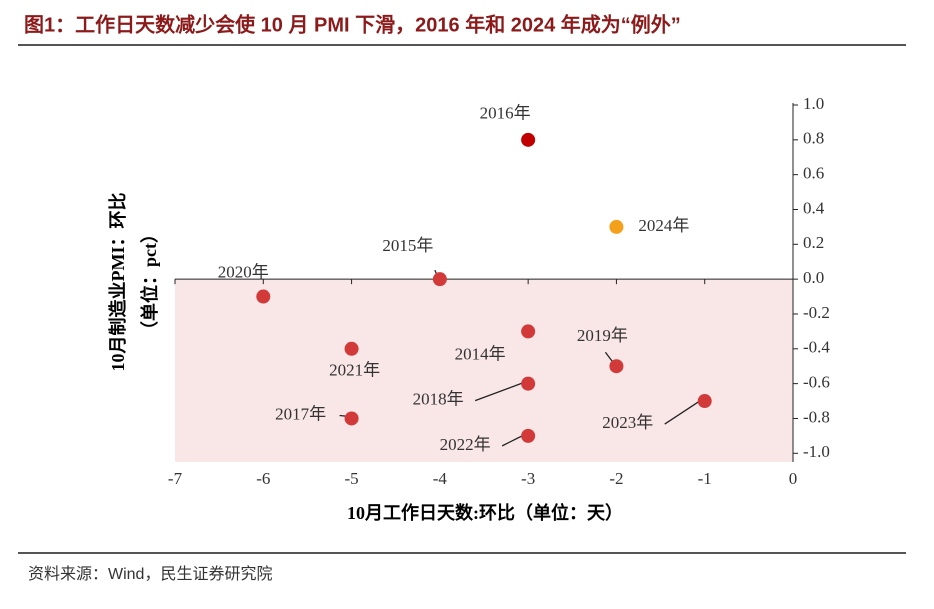 The height and width of the screenshot is (609, 934). Describe the element at coordinates (407, 245) in the screenshot. I see `point-label: 2015年` at that location.